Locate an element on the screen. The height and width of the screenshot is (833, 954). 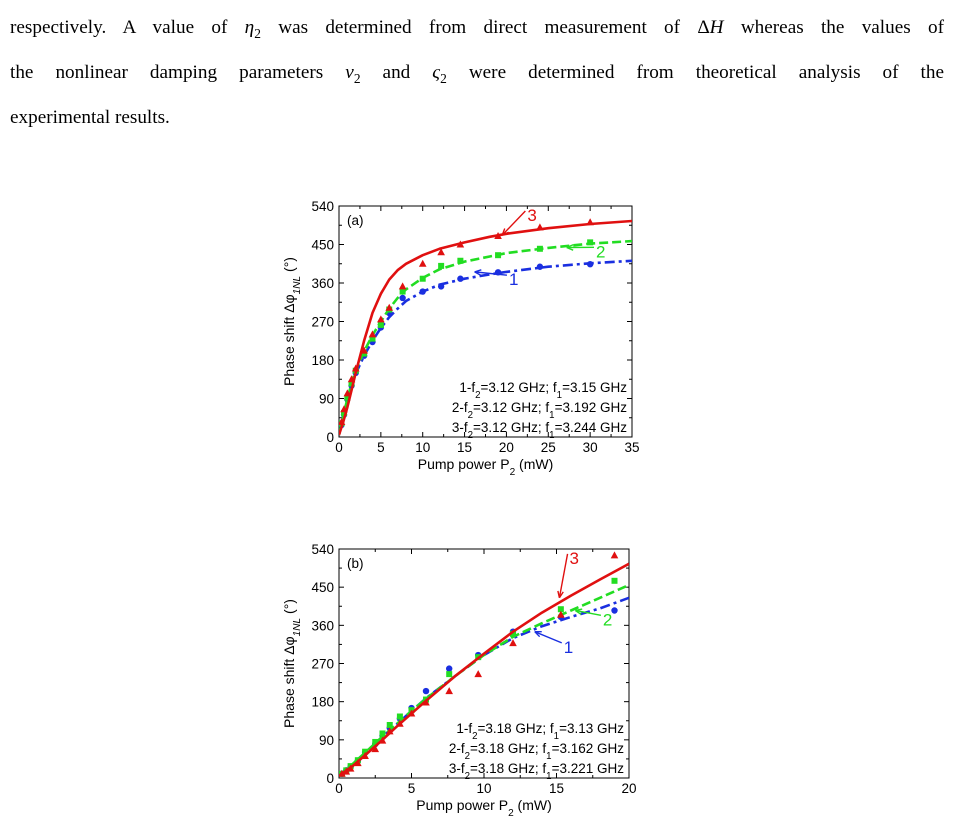
y-tick-label: 90 is located at coordinates (326, 740).